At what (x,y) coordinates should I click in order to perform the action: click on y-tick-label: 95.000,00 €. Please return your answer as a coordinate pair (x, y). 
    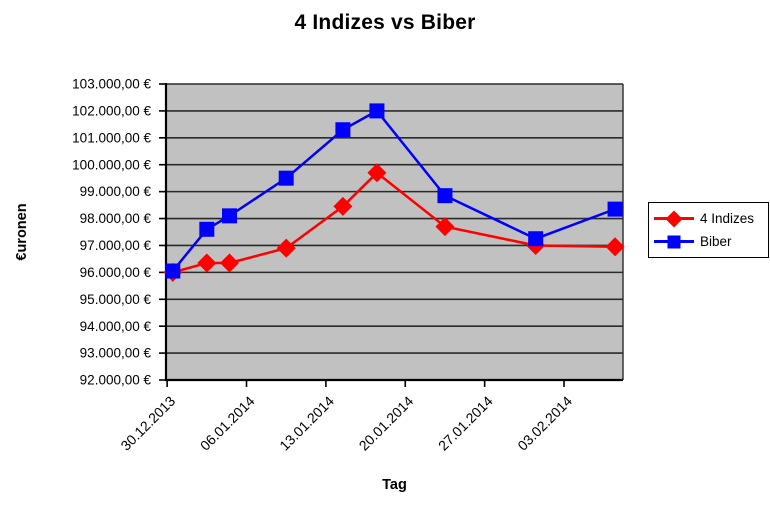
    Looking at the image, I should click on (116, 299).